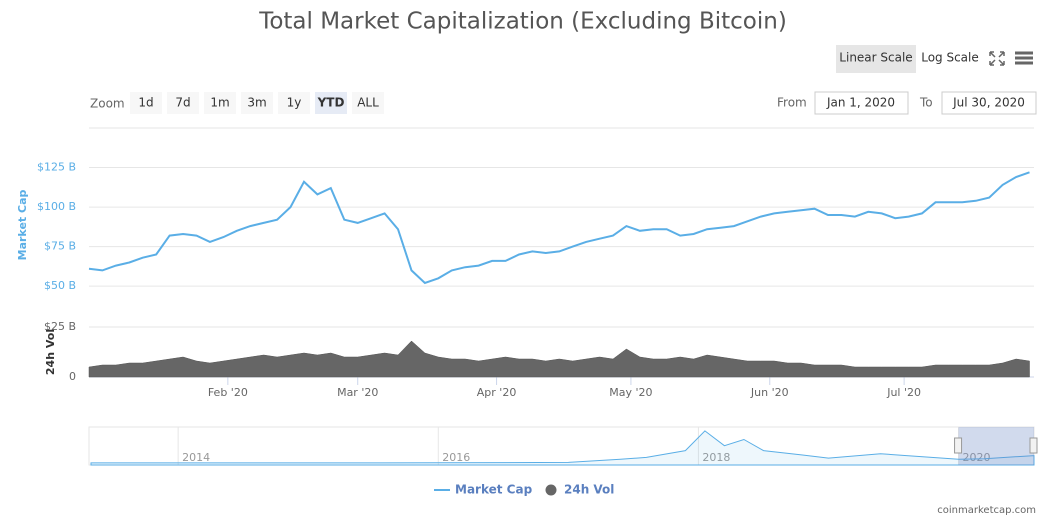 This screenshot has height=520, width=1046. Describe the element at coordinates (50, 352) in the screenshot. I see `y2-axis-title: 24h Vol` at that location.